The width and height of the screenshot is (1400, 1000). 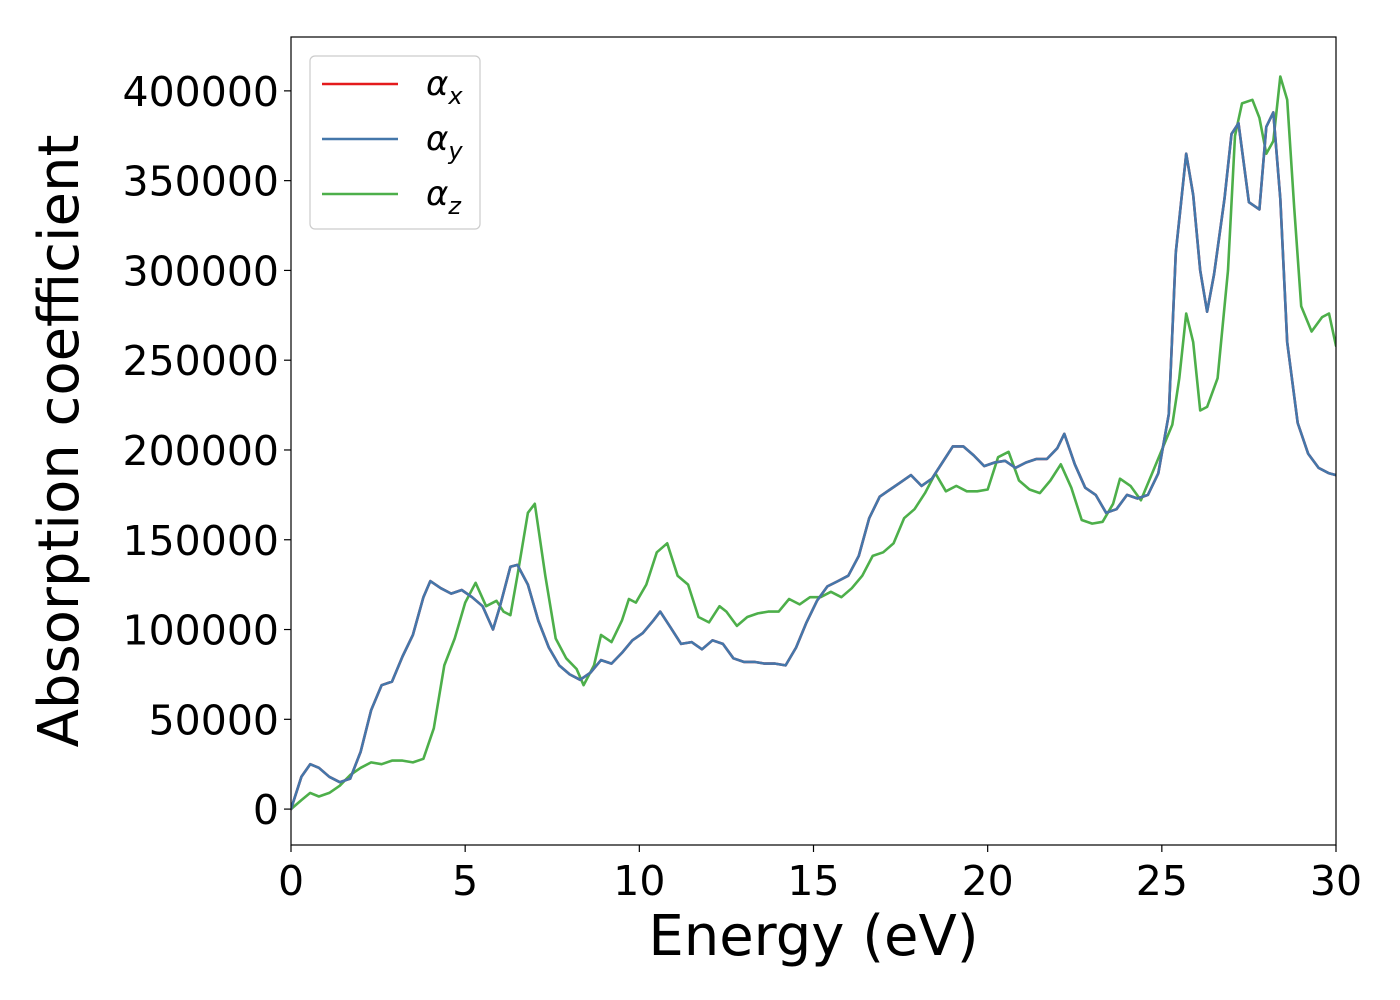 I want to click on legend-label-z: αz, so click(x=444, y=197).